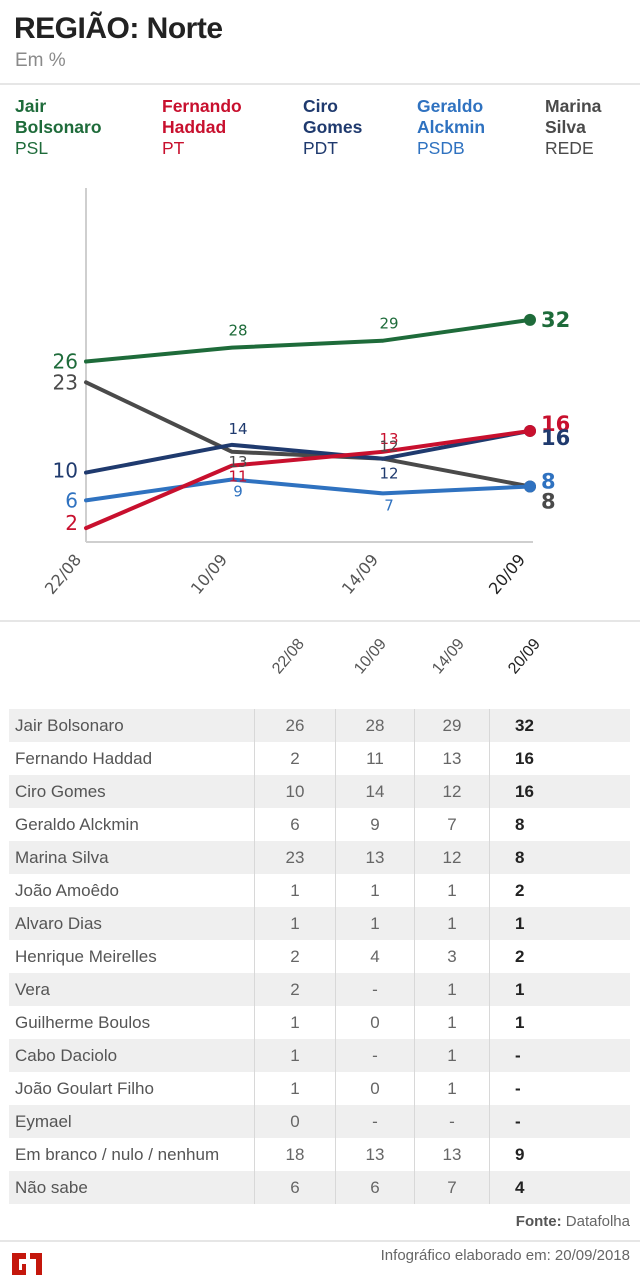 The width and height of the screenshot is (640, 1286). Describe the element at coordinates (194, 127) in the screenshot. I see `legend-name: Haddad` at that location.